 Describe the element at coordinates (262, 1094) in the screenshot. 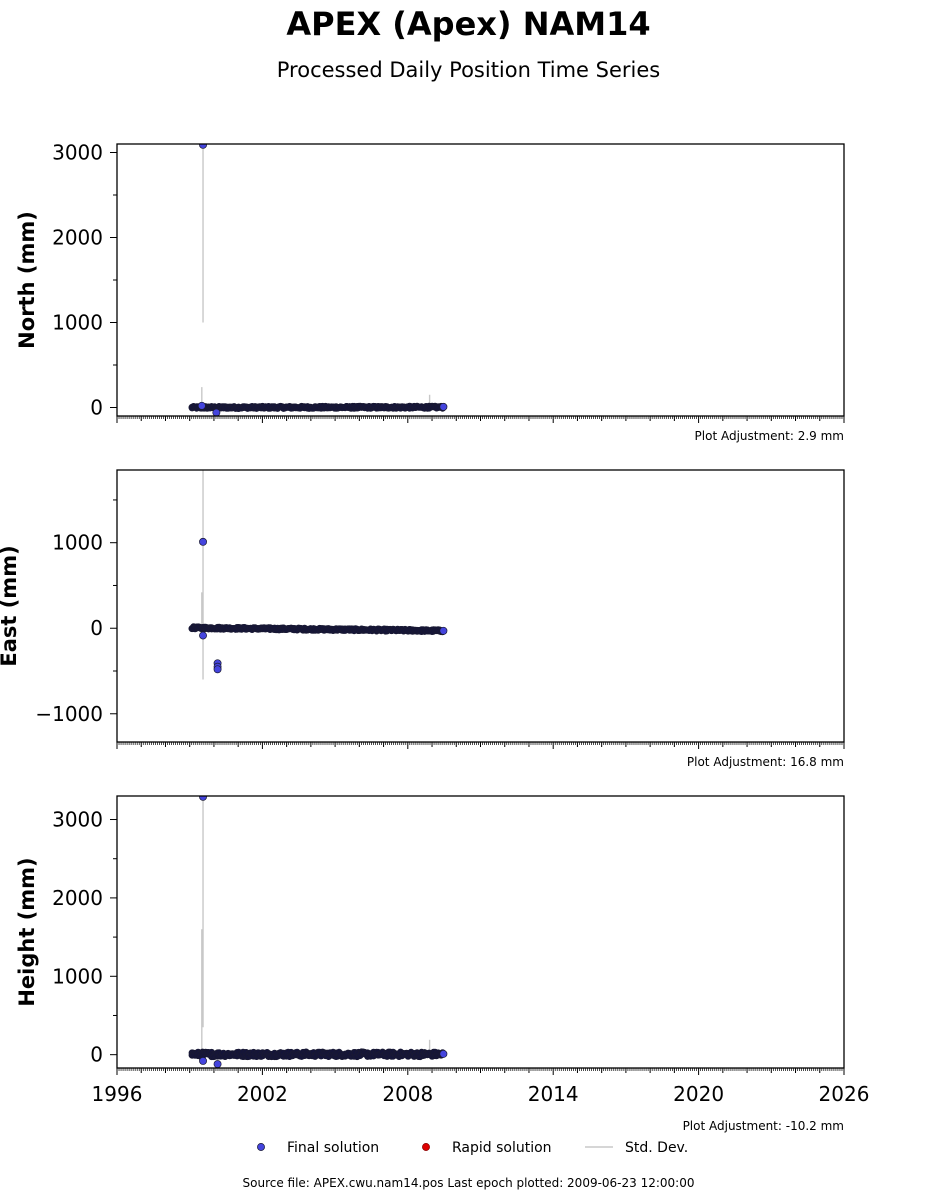

I see `x-tick-label: 2002` at that location.